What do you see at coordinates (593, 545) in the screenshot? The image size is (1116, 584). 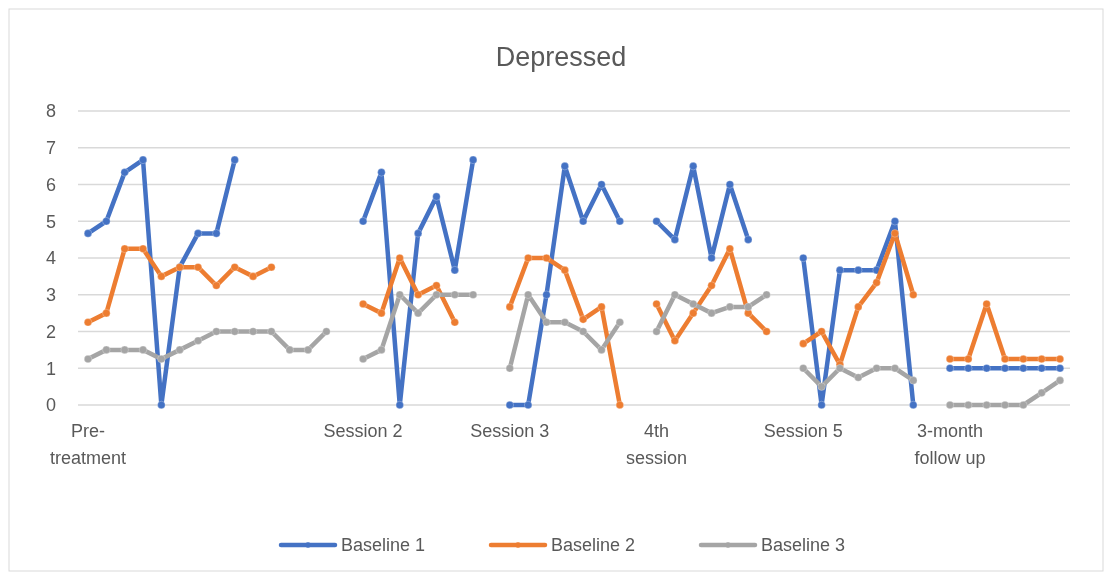 I see `legend-label: Baseline 2` at bounding box center [593, 545].